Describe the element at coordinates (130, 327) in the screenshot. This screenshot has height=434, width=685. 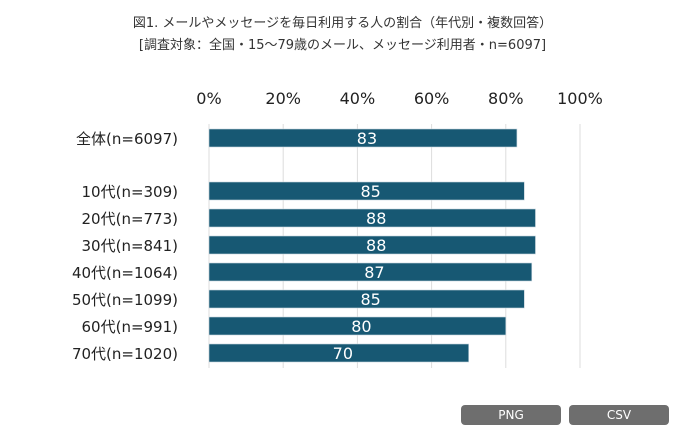
I see `category-label: 60代(n=991)` at that location.